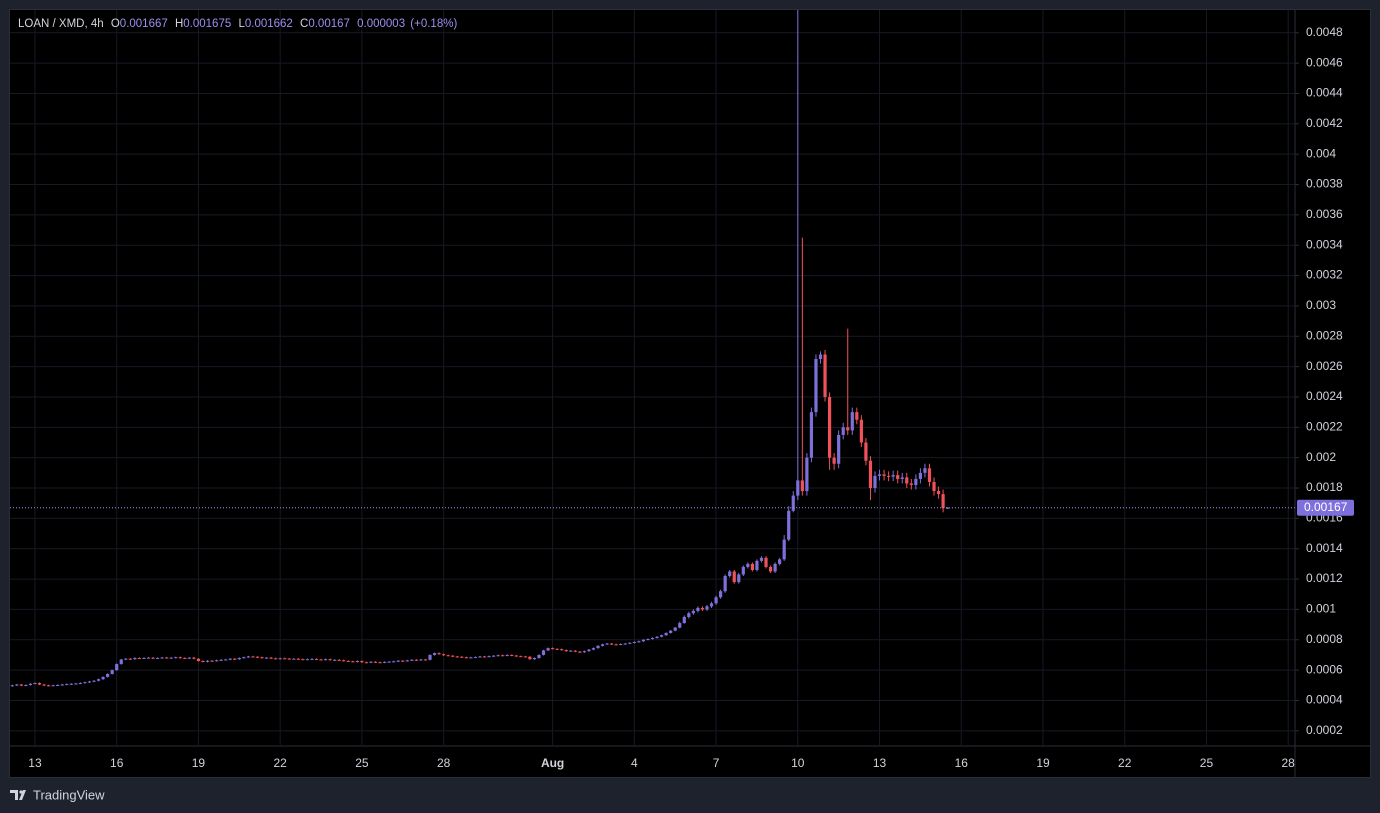 This screenshot has width=1380, height=813. I want to click on close-label: C, so click(304, 24).